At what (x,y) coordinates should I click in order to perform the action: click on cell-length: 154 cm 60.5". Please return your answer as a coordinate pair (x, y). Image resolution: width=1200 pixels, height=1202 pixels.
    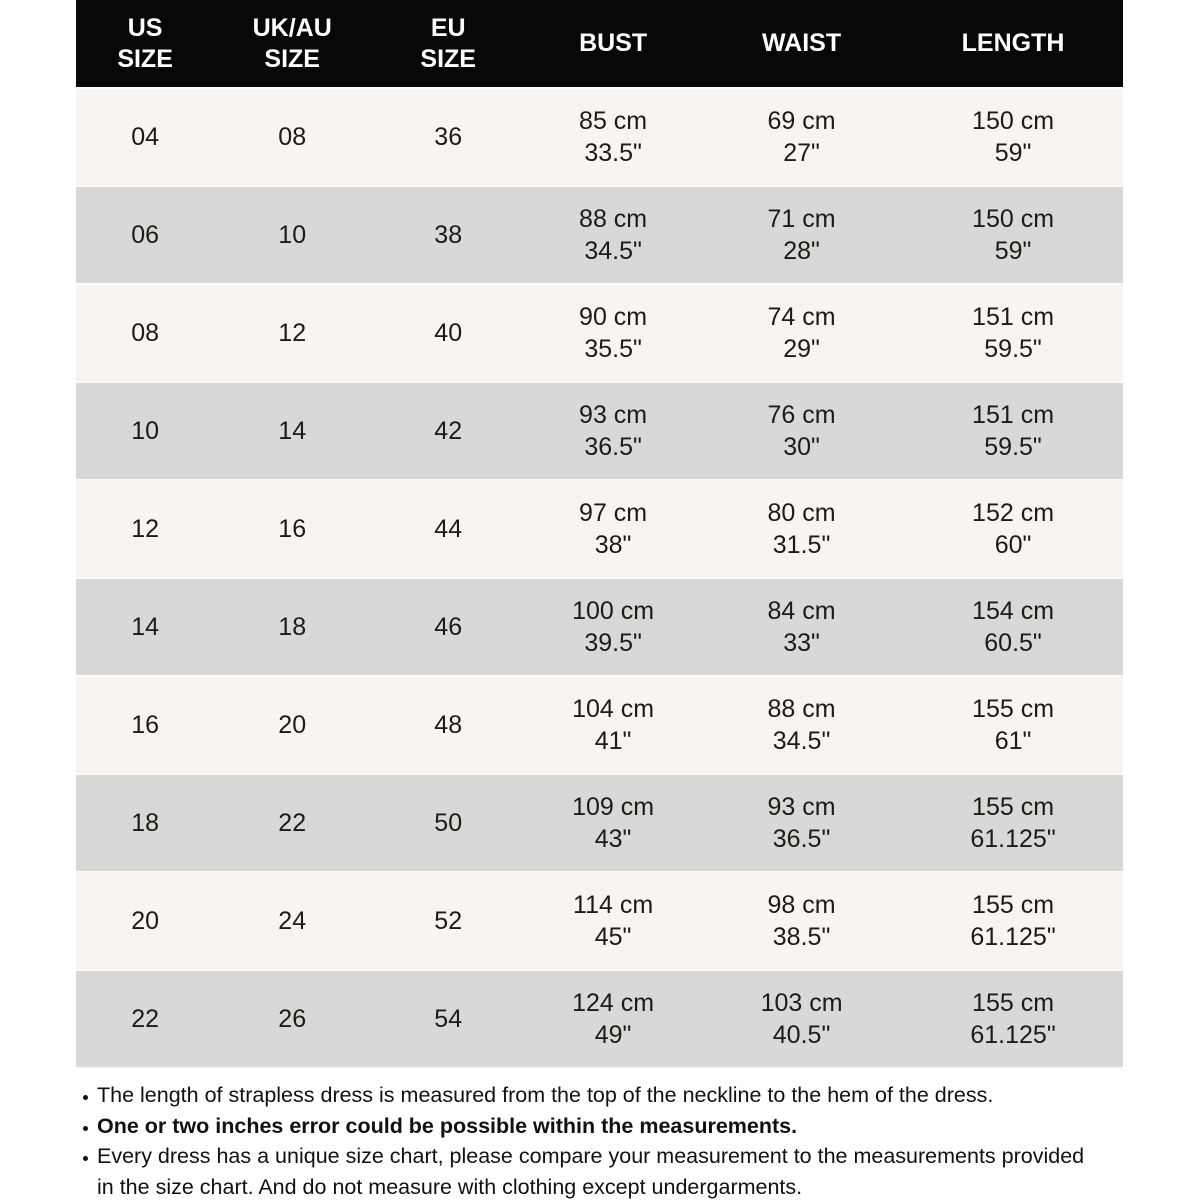
    Looking at the image, I should click on (1013, 627).